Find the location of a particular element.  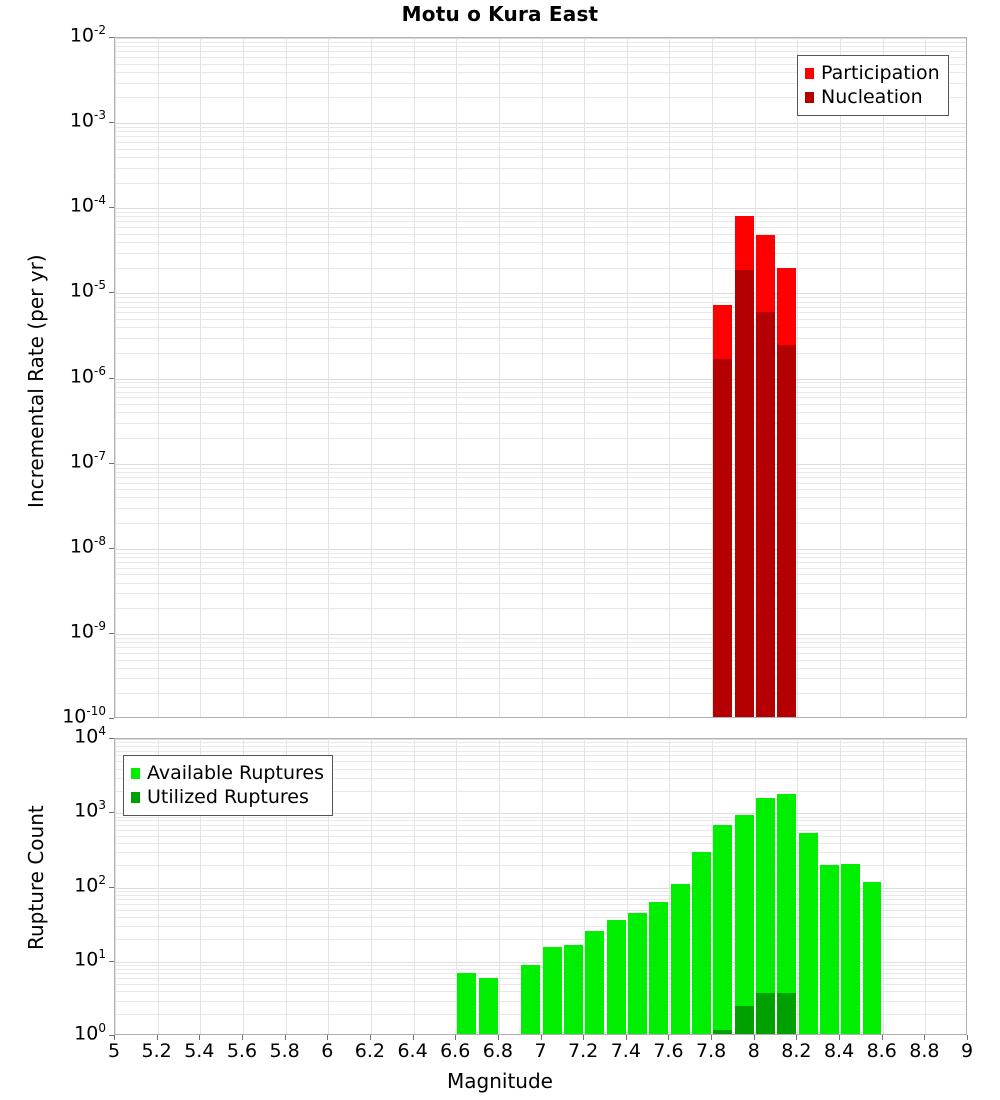

x-axis-tick-label: 9 is located at coordinates (967, 1051).